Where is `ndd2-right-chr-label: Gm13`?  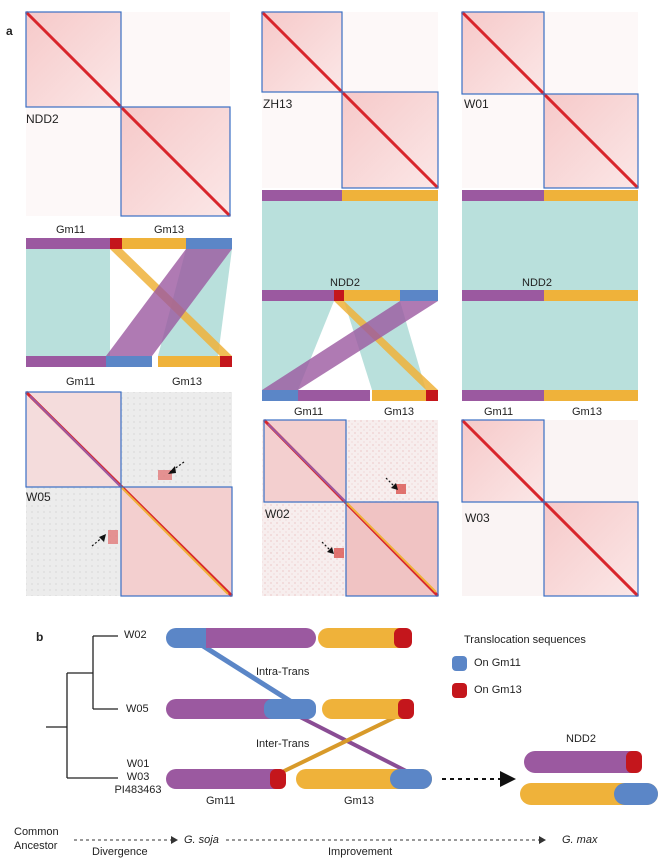
ndd2-right-chr-label: Gm13 is located at coordinates (169, 230).